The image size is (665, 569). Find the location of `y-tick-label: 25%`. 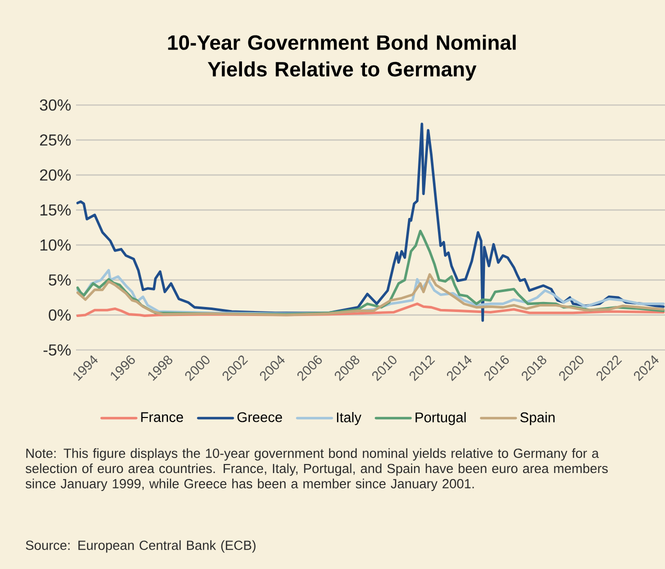

y-tick-label: 25% is located at coordinates (55, 140).